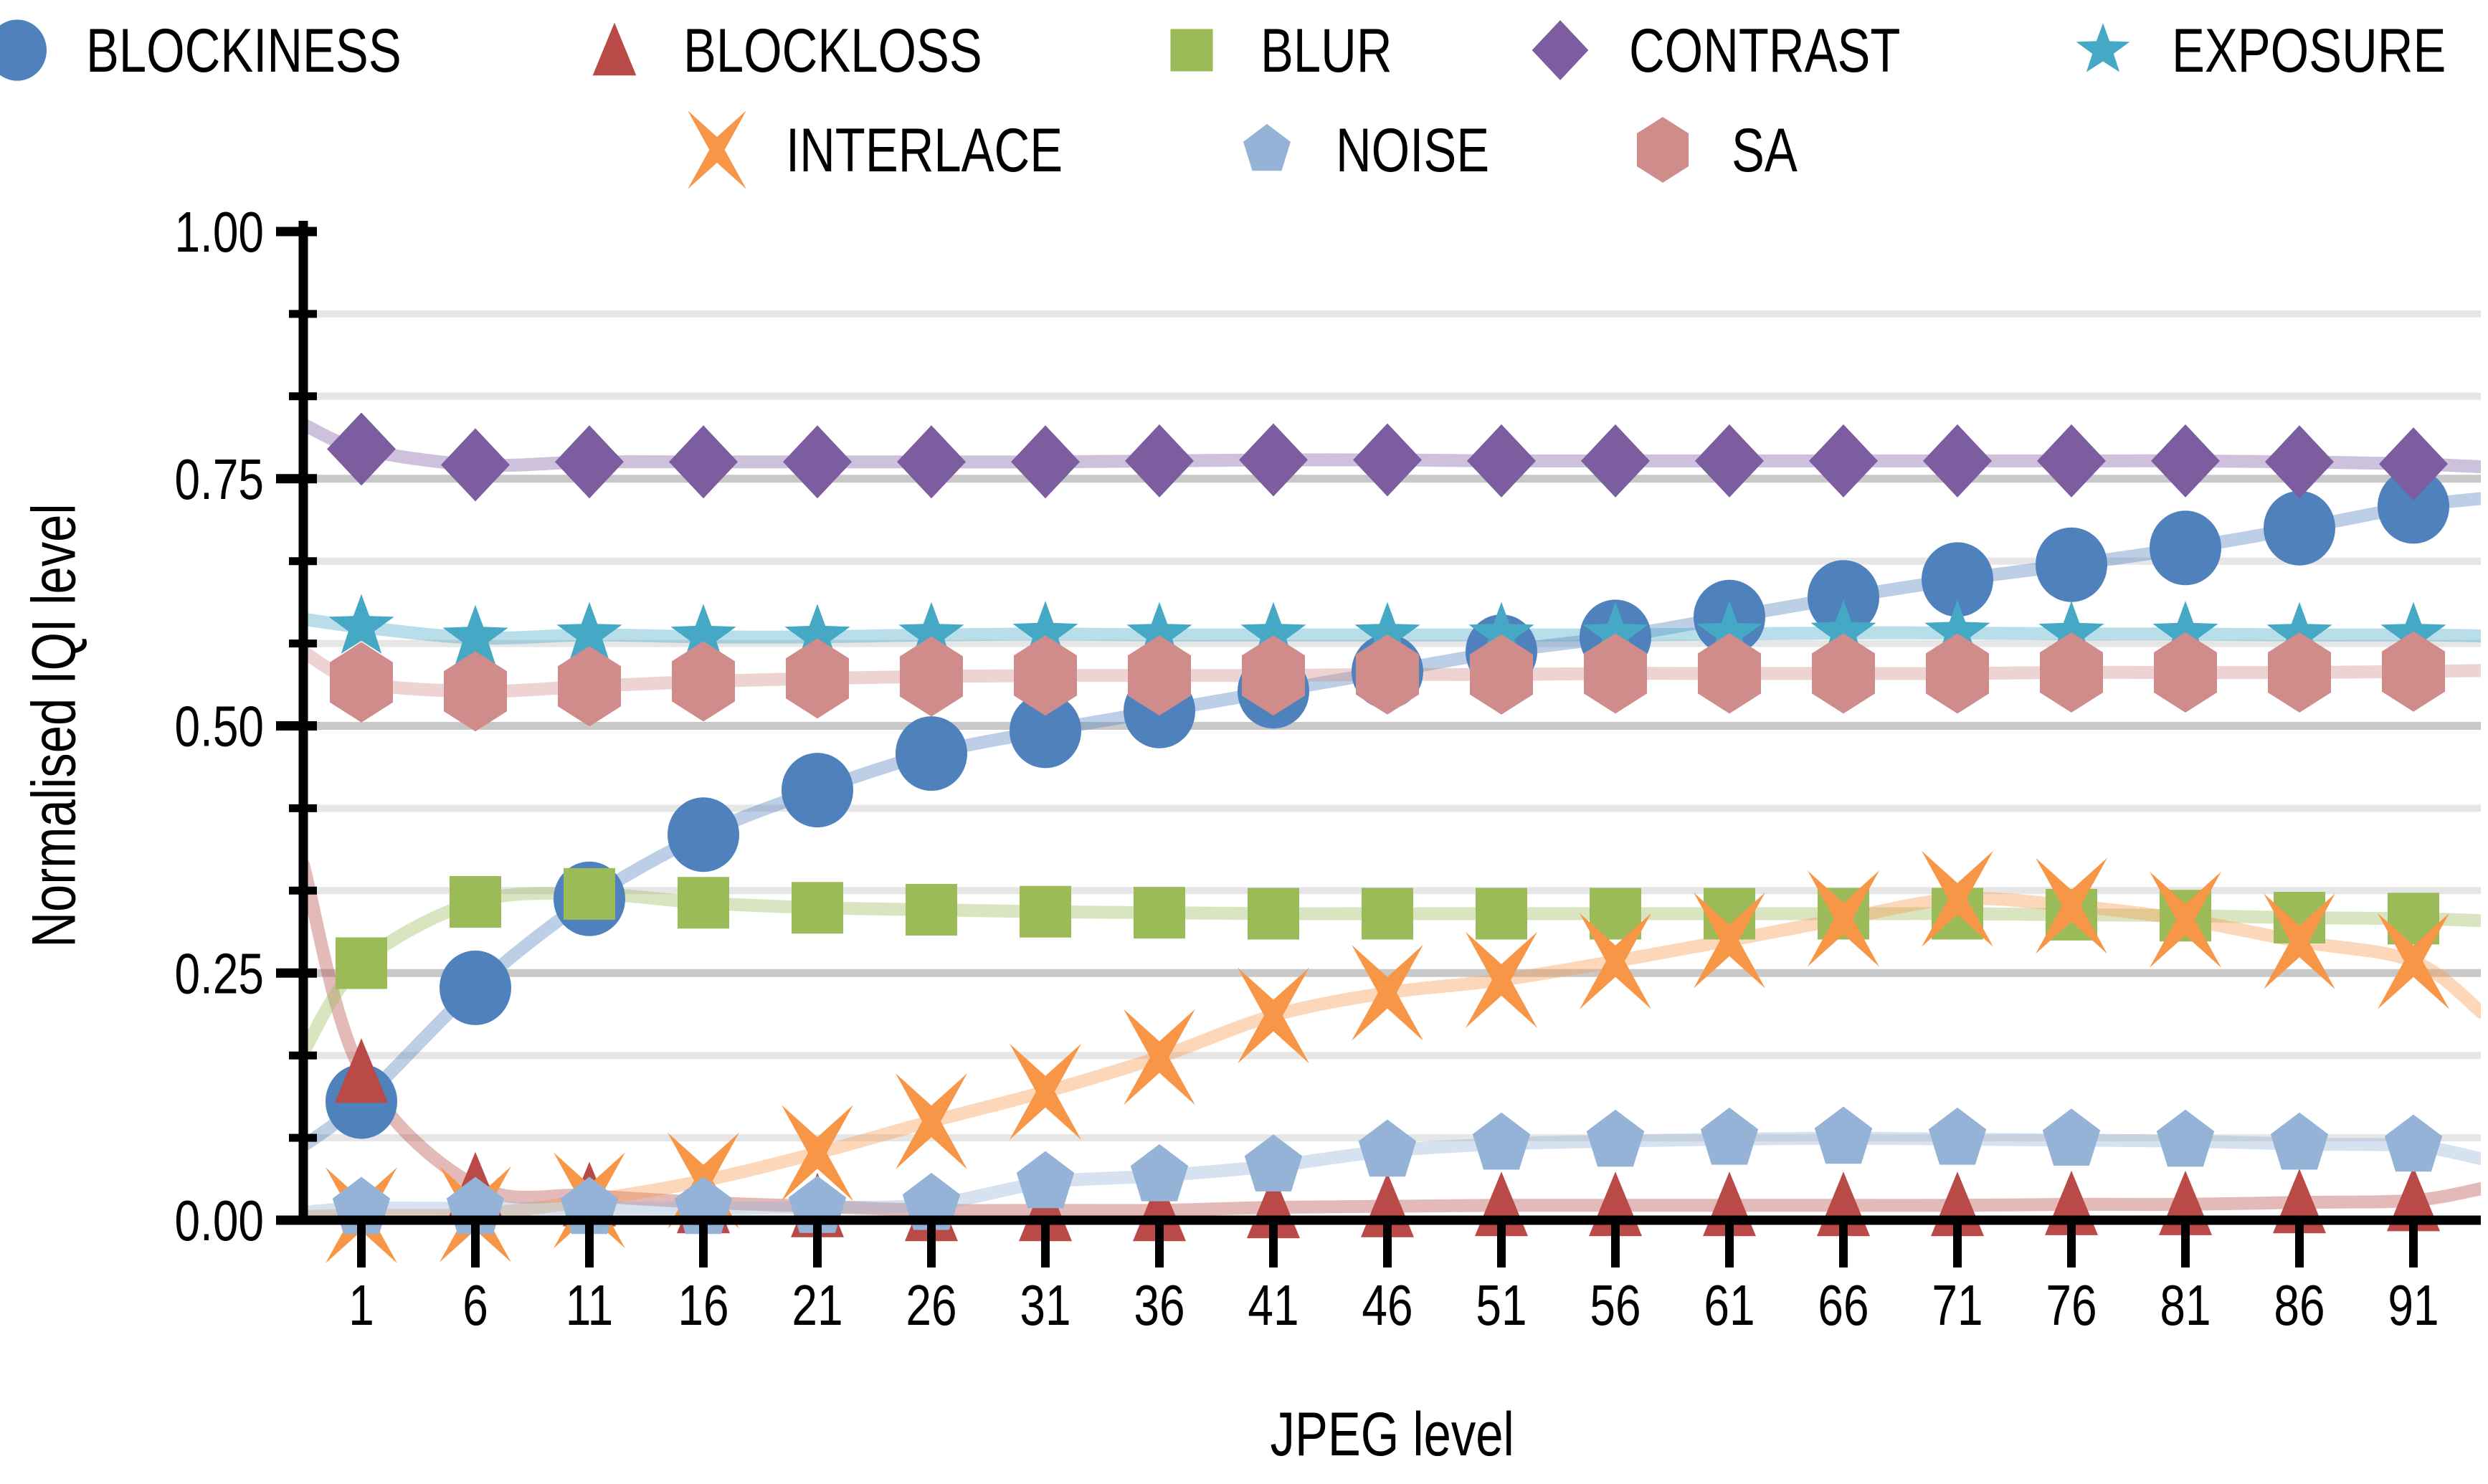 Image resolution: width=2488 pixels, height=1484 pixels. I want to click on square-icon, so click(1192, 51).